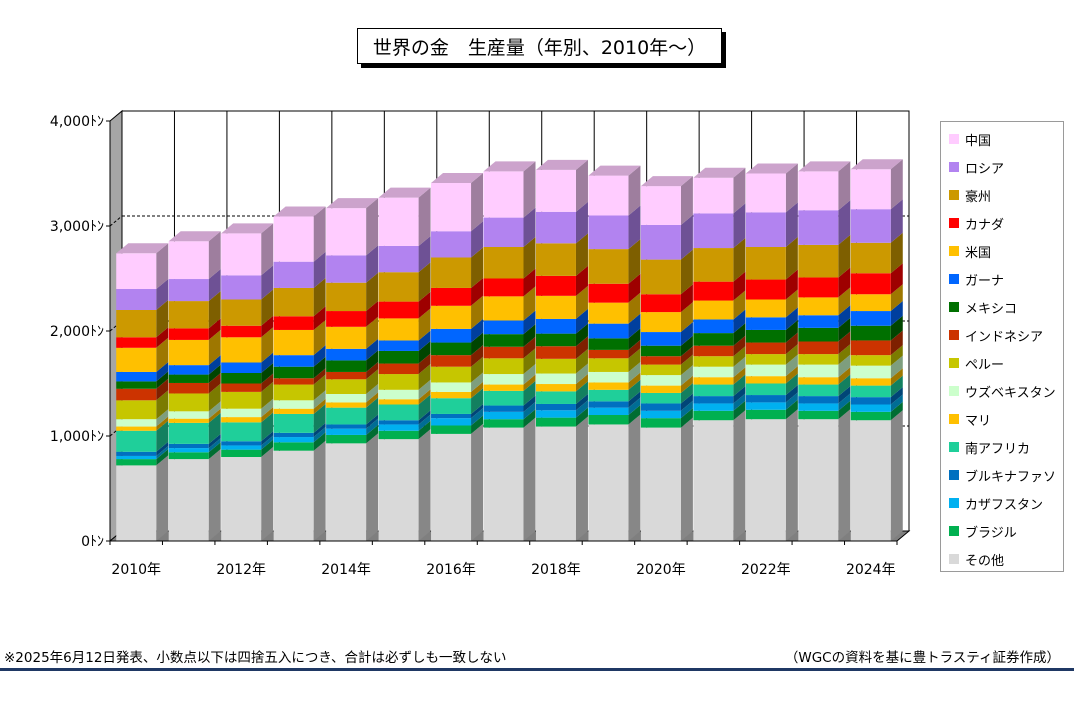 The image size is (1074, 707). I want to click on bottom-divider, so click(537, 669).